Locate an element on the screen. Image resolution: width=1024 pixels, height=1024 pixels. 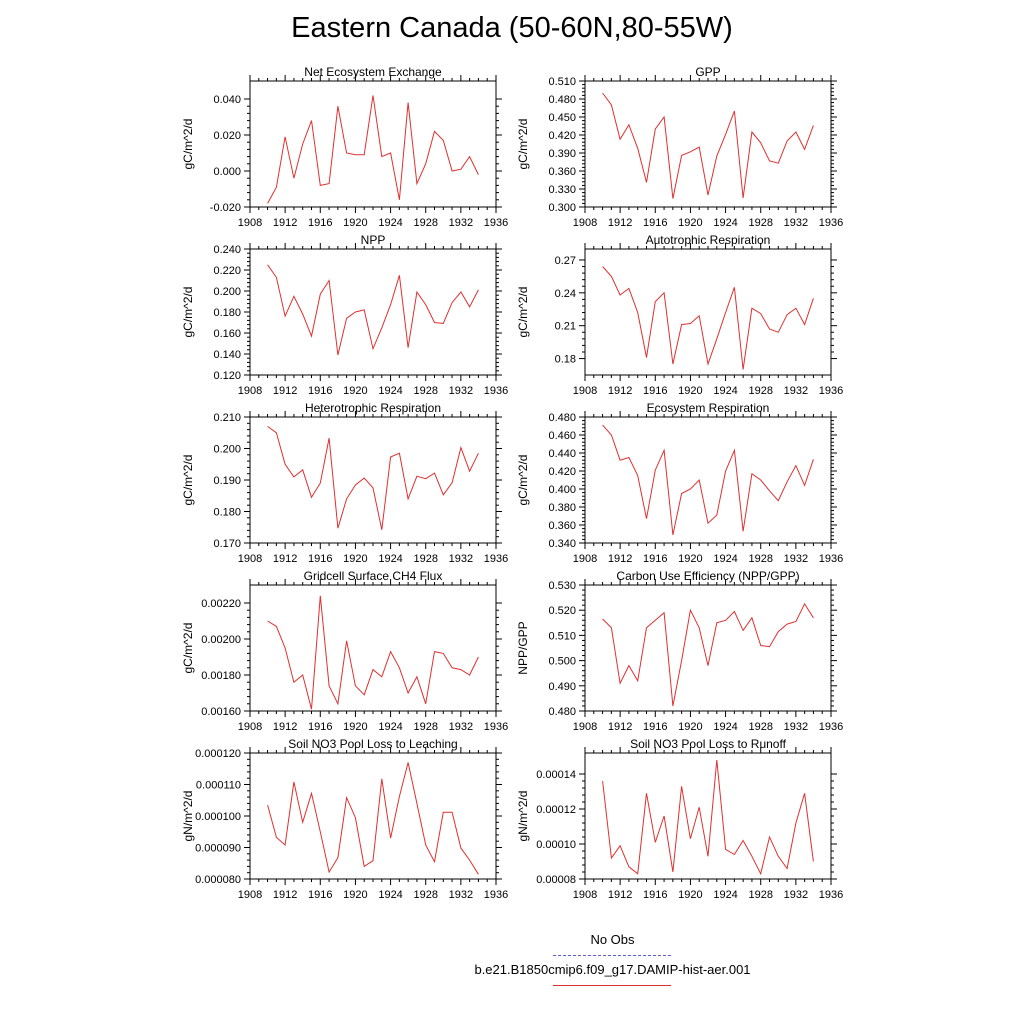
y-tick-label: 0.000090 is located at coordinates (218, 849).